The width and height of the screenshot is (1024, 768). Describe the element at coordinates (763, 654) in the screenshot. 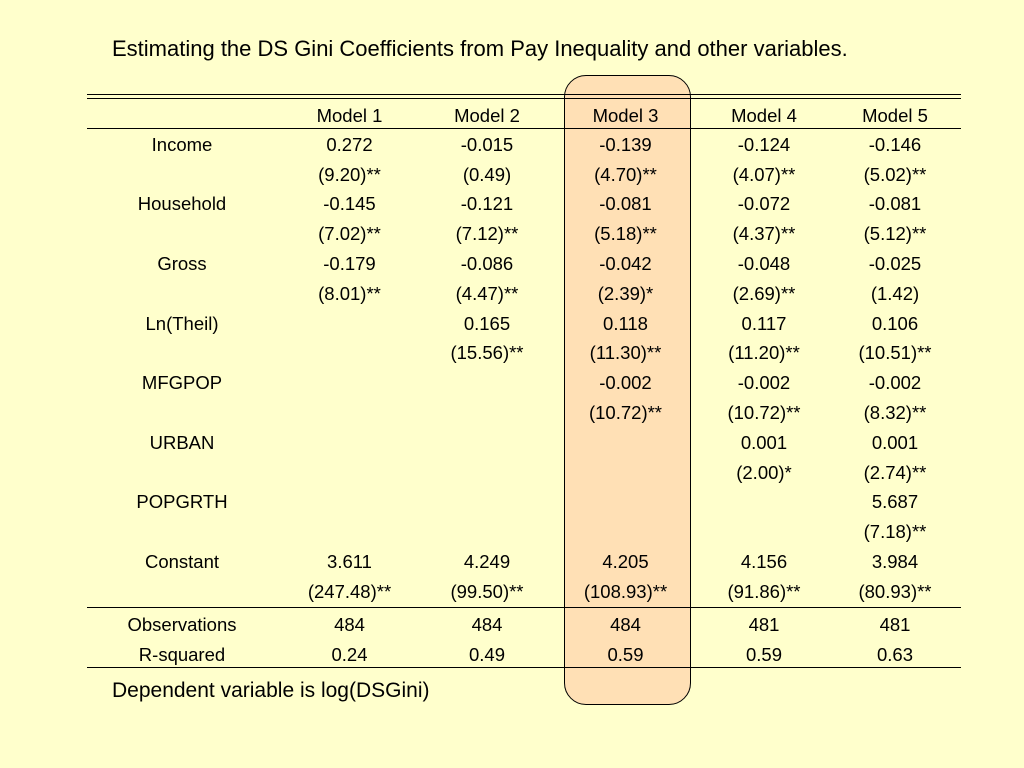

I see `table-cell: 0.59` at that location.